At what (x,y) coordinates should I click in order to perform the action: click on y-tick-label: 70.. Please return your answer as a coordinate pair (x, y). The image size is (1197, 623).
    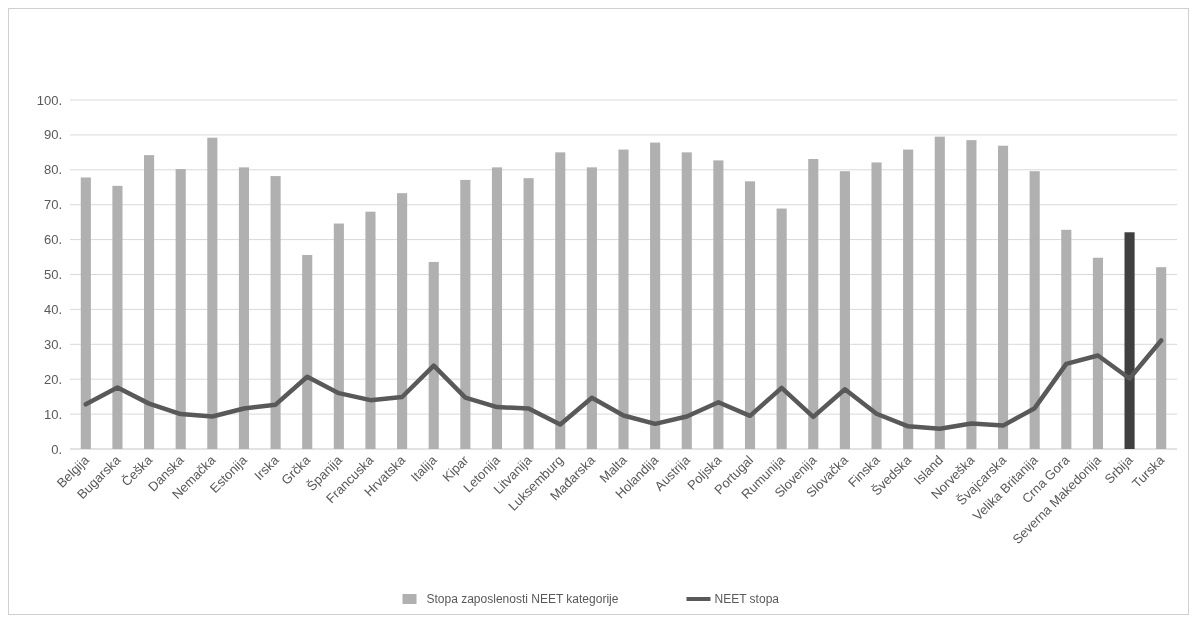
    Looking at the image, I should click on (52, 205).